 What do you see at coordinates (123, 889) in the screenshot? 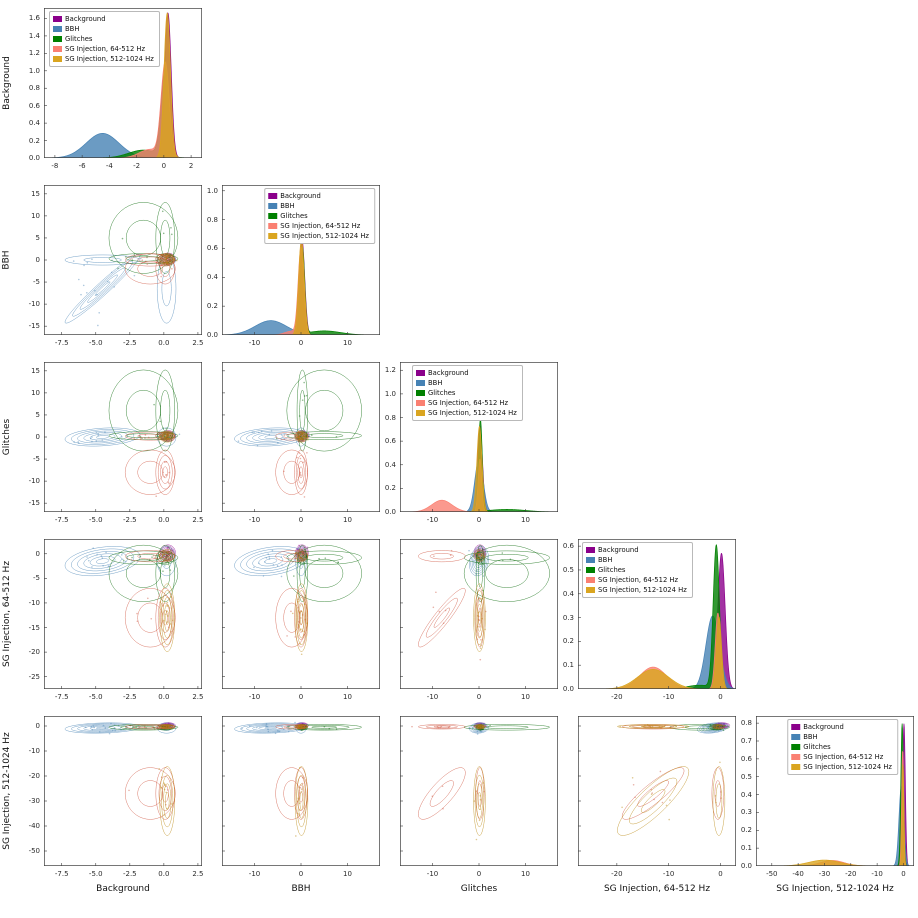
I see `x-axis-title: Background` at bounding box center [123, 889].